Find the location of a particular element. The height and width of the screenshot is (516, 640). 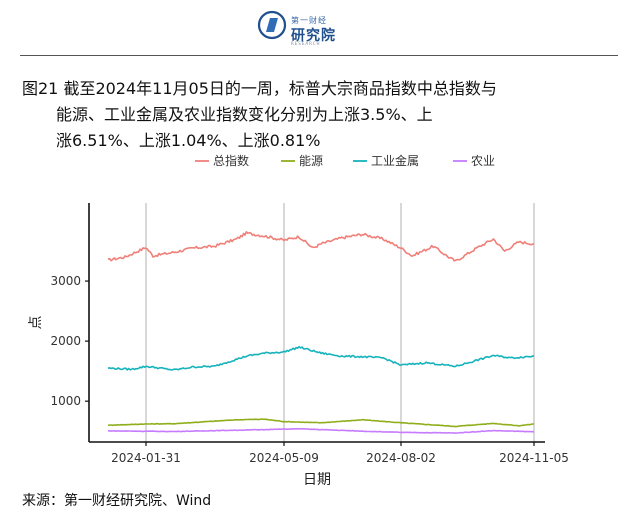

chart-legend: 总指数 能源 工业金属 农业 is located at coordinates (345, 160).